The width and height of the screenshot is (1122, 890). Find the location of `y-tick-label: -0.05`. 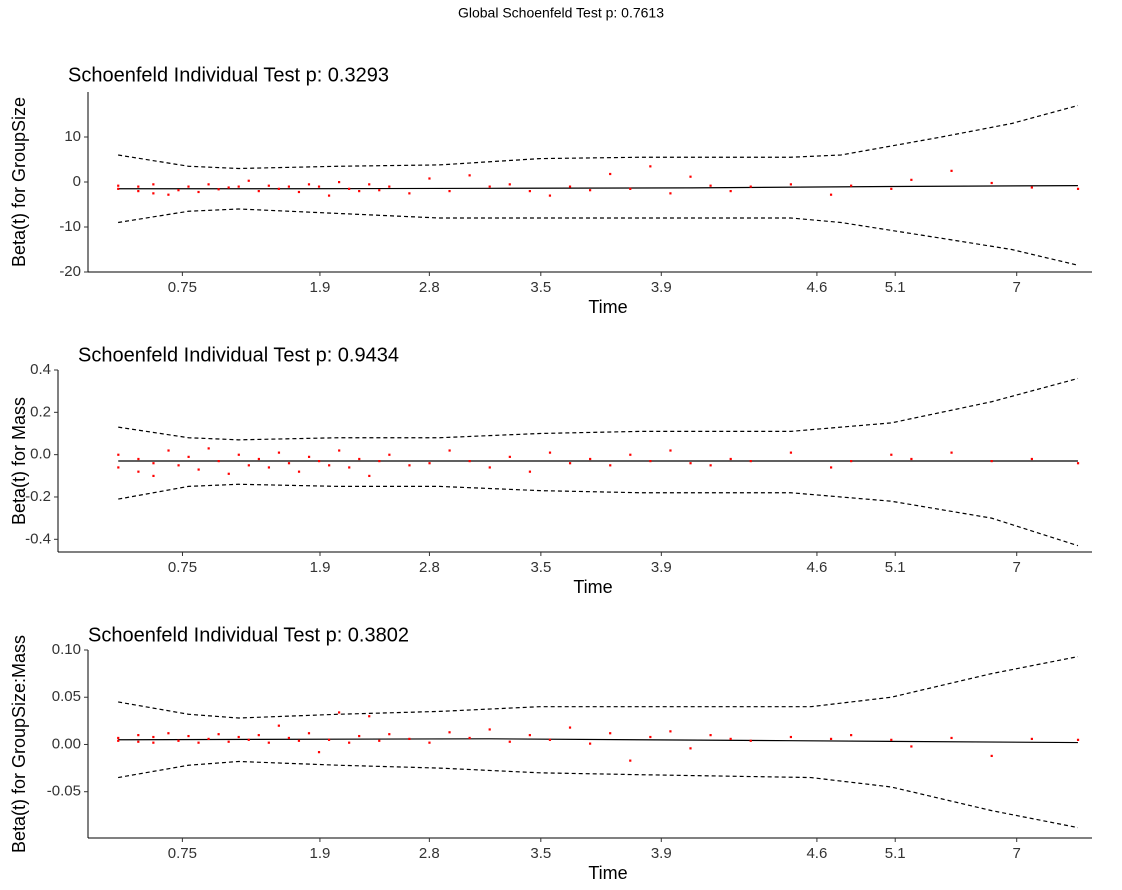

y-tick-label: -0.05 is located at coordinates (64, 791).